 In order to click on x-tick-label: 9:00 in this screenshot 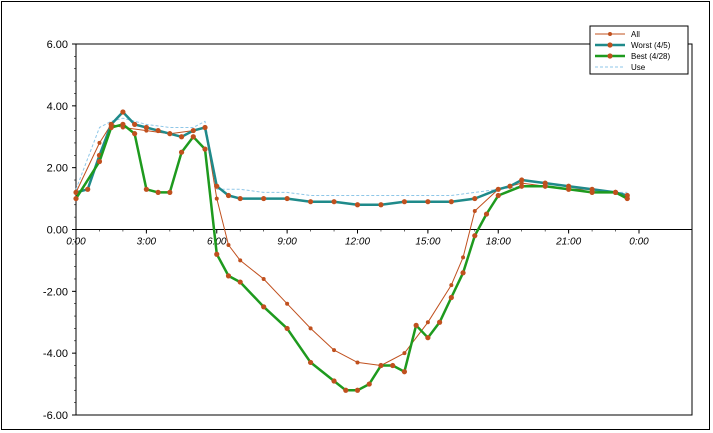, I will do `click(287, 242)`.